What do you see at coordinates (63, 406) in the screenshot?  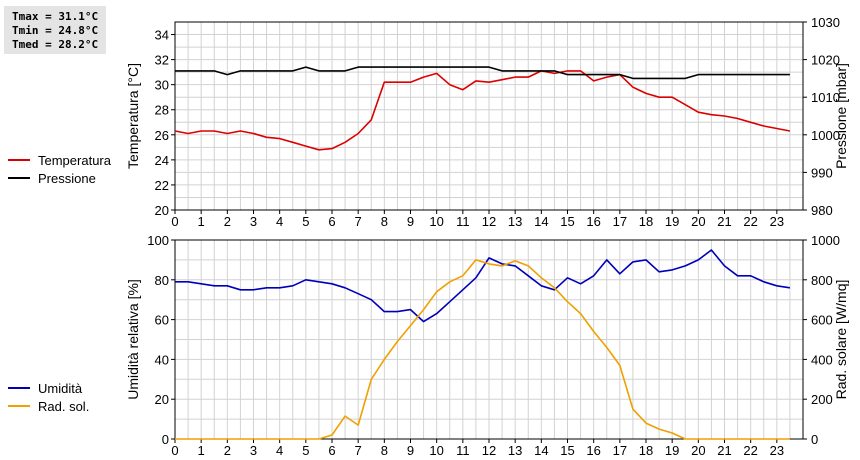 I see `legend-label: Rad. sol.` at bounding box center [63, 406].